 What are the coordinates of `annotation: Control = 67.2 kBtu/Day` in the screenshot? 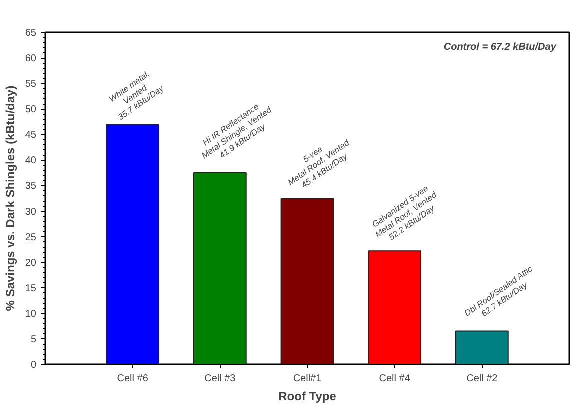 It's located at (500, 47).